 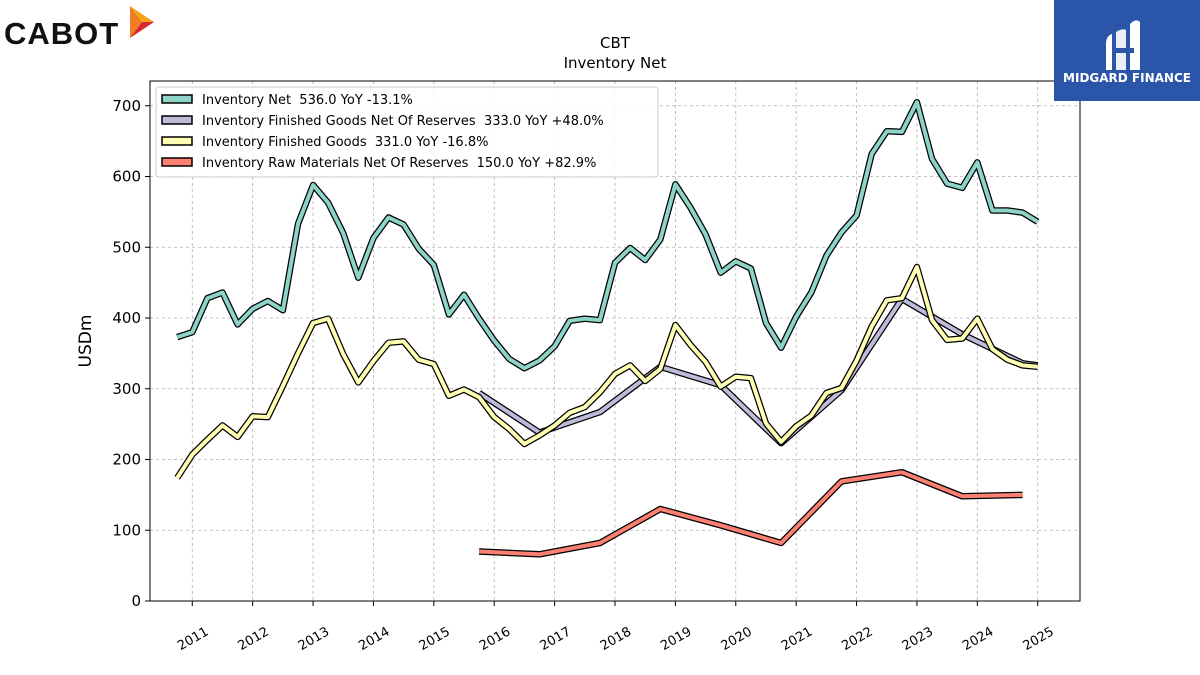 What do you see at coordinates (126, 318) in the screenshot?
I see `y-tick-label: 400` at bounding box center [126, 318].